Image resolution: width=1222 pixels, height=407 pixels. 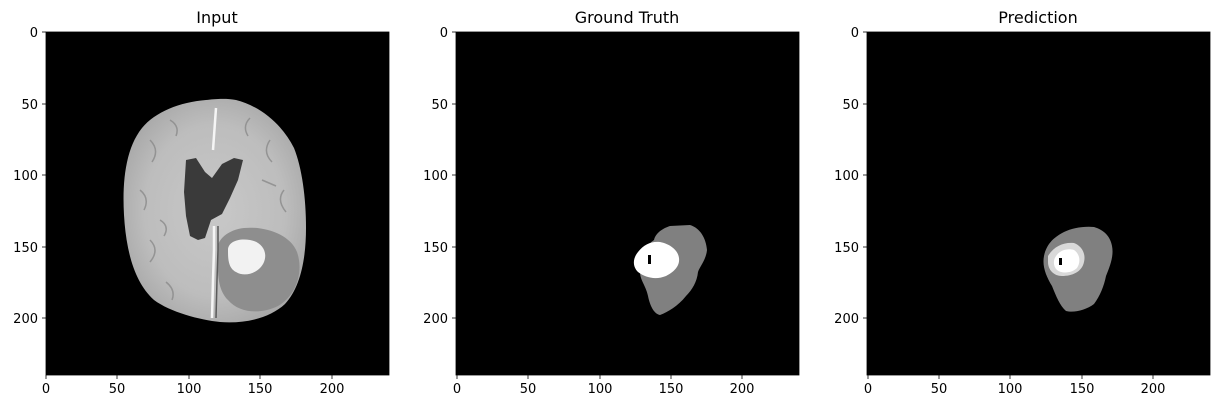 I want to click on brain-slice-image, so click(x=214, y=210).